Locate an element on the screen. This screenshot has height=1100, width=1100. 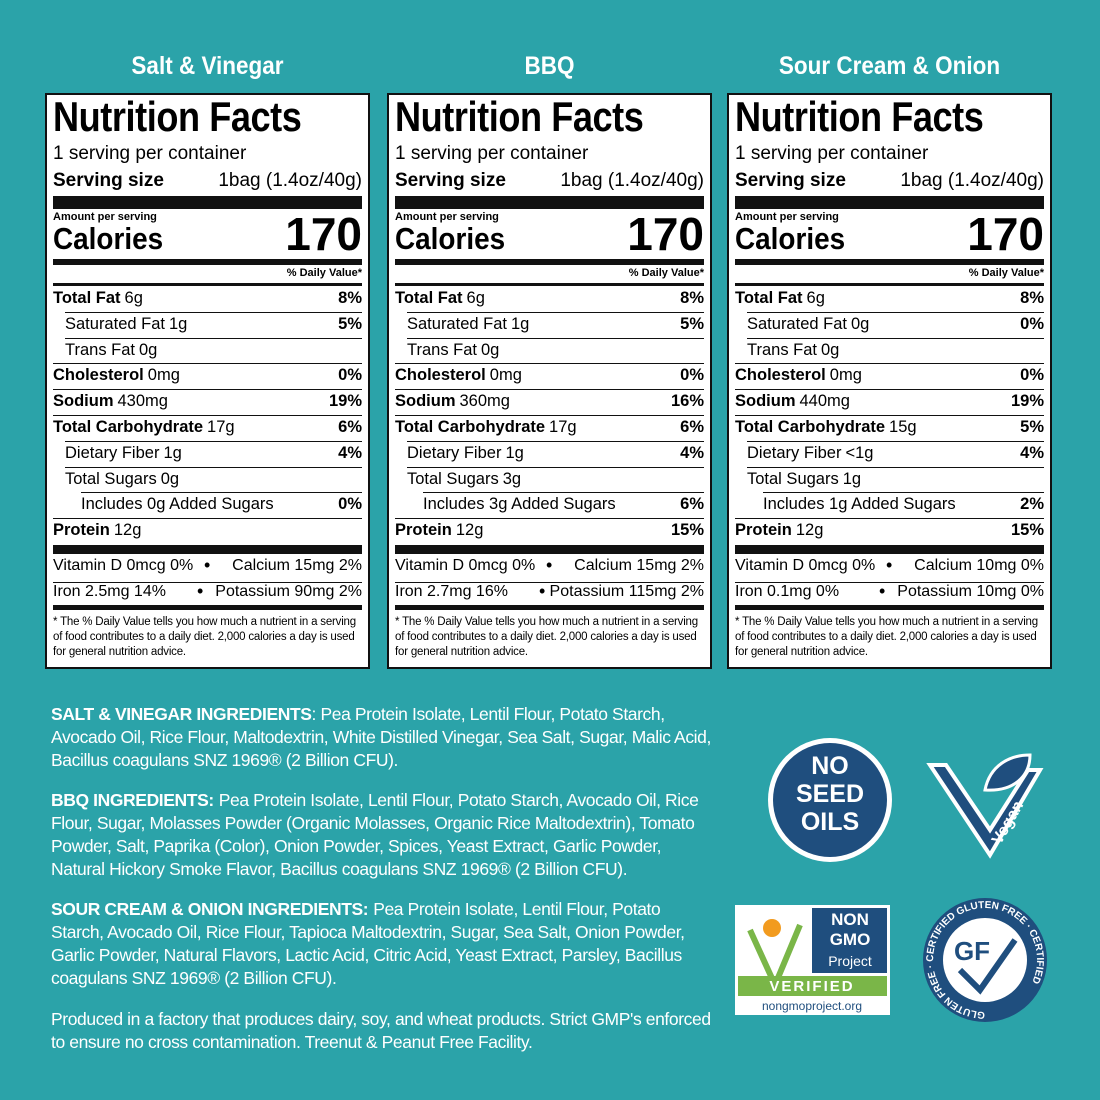
dv-header: % Daily Value* is located at coordinates (666, 273).